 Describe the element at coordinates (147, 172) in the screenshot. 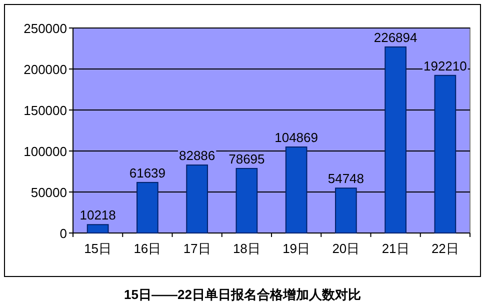

I see `data-label: 61639` at that location.